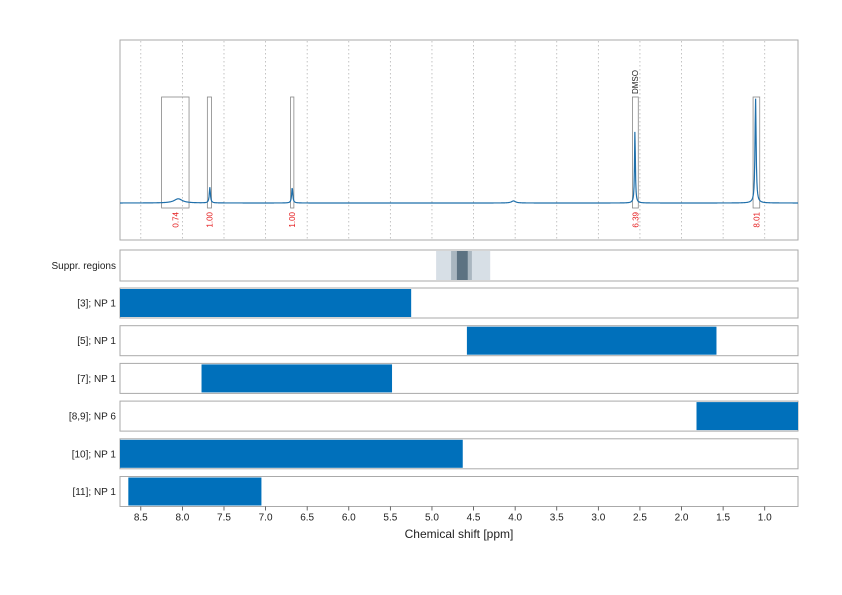 This screenshot has height=595, width=842. What do you see at coordinates (438, 303) in the screenshot?
I see `region-row: [3]; NP 1` at bounding box center [438, 303].